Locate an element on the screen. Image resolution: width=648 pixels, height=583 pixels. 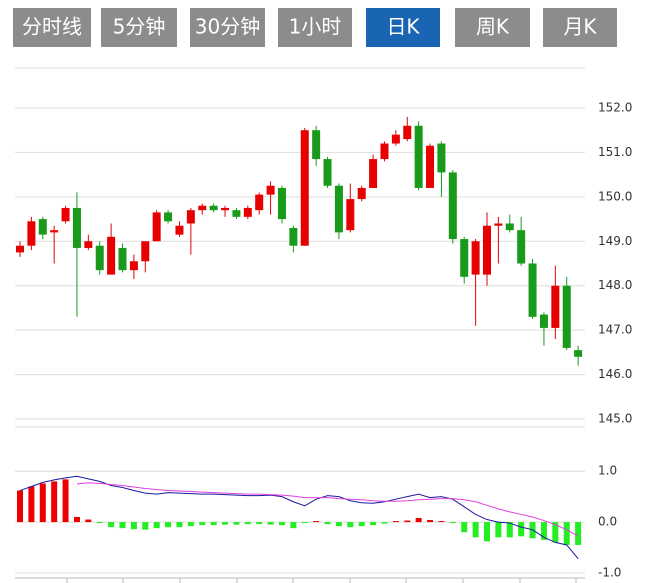
tab-label: 周K is located at coordinates (493, 27).